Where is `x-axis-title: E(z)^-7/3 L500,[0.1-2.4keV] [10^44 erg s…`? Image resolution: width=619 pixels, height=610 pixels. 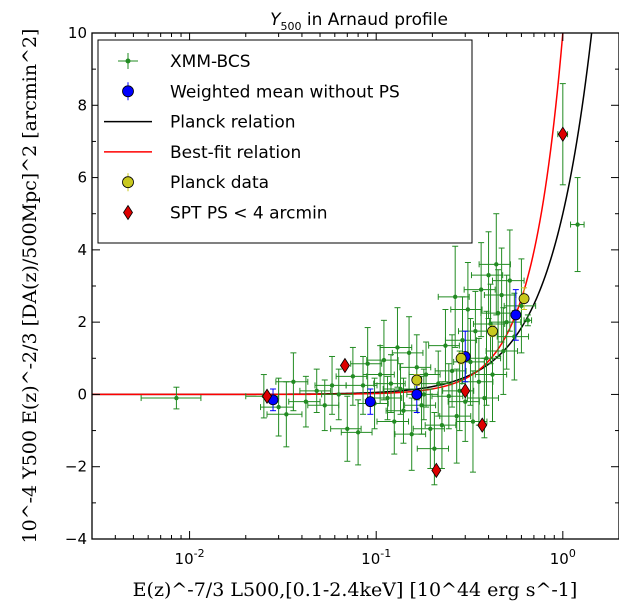
x-axis-title: E(z)^-7/3 L500,[0.1-2.4keV] [10^44 erg s… is located at coordinates (355, 590).